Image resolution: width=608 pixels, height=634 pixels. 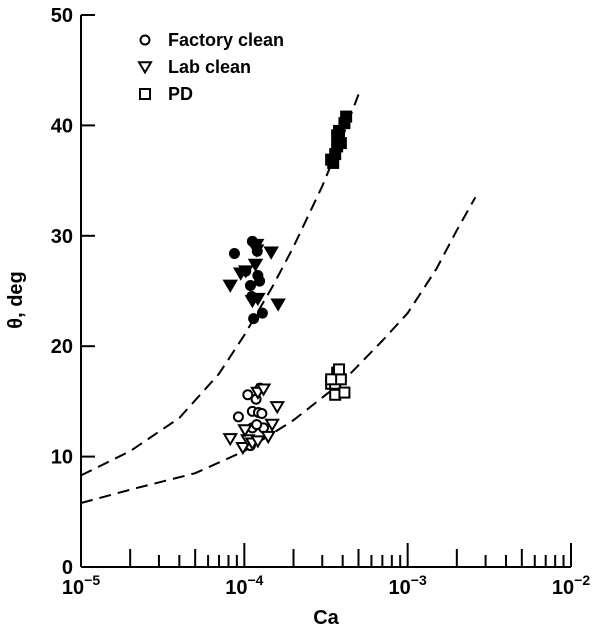 I want to click on y-tick-label: 40, so click(x=62, y=126).